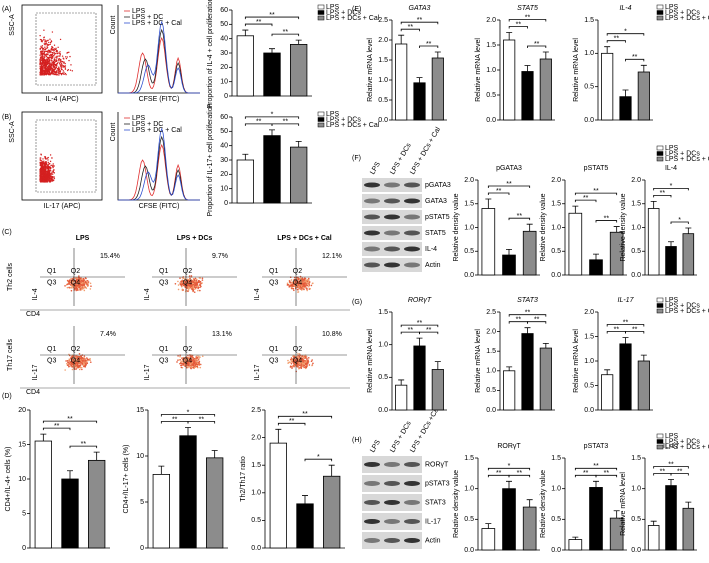 The image size is (709, 563). Describe the element at coordinates (343, 12) in the screenshot. I see `legend-text: LPS + DCs` at that location.